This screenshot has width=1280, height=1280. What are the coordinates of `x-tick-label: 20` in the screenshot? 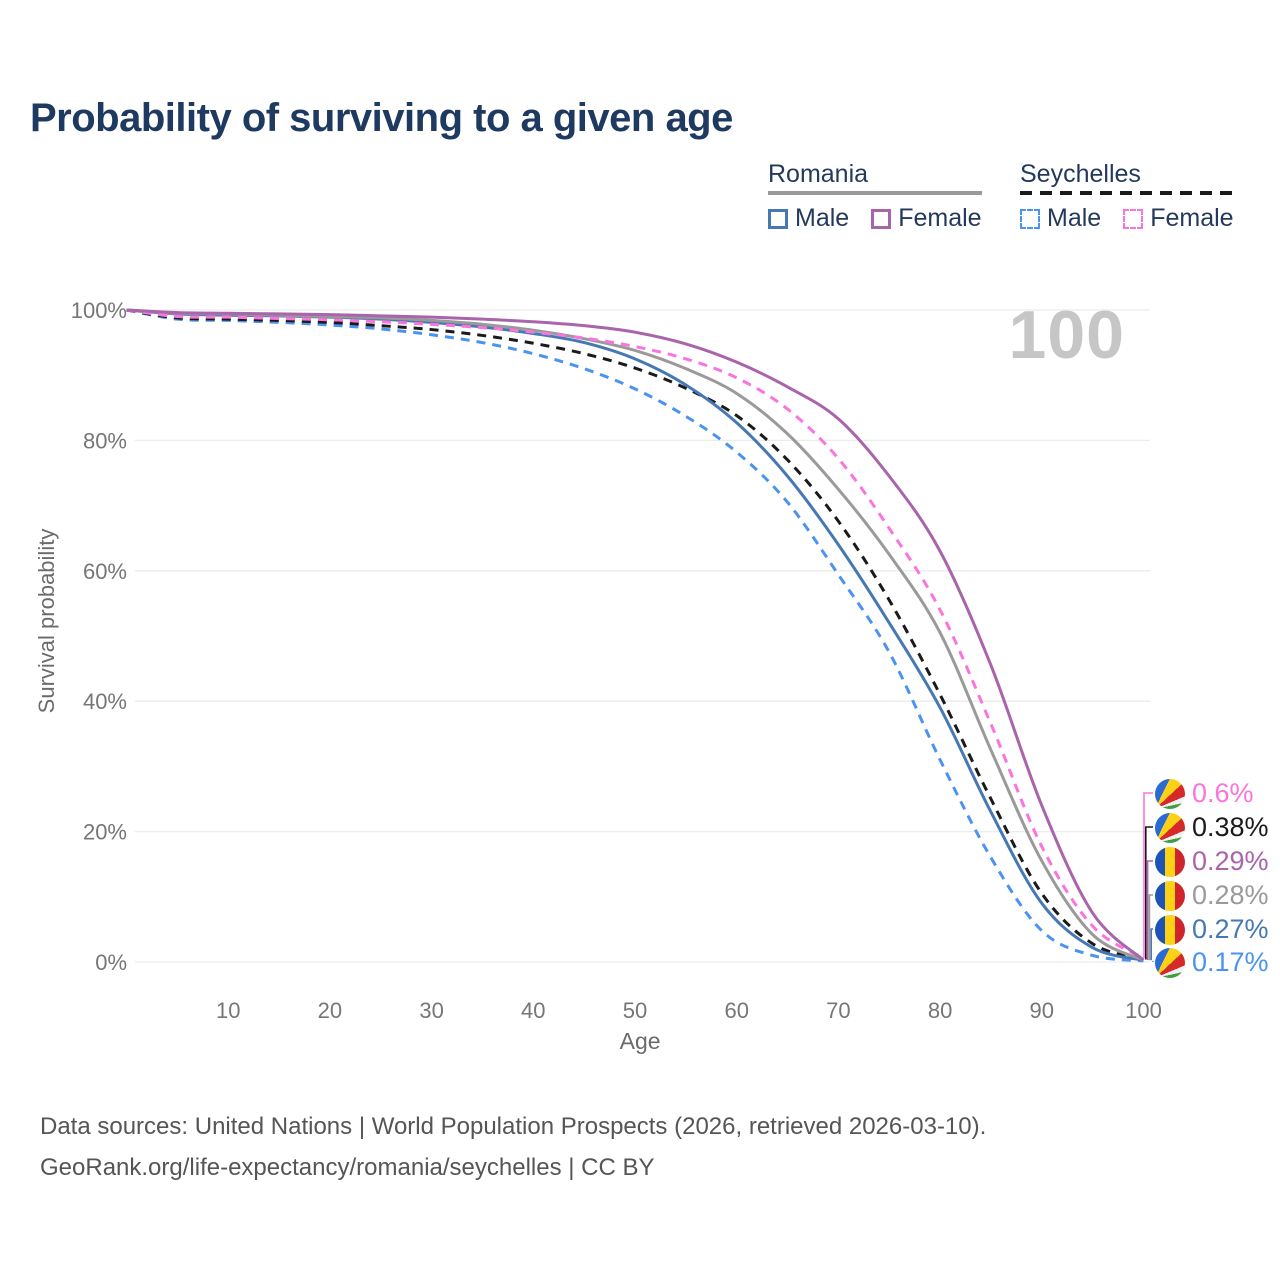 It's located at (330, 1010).